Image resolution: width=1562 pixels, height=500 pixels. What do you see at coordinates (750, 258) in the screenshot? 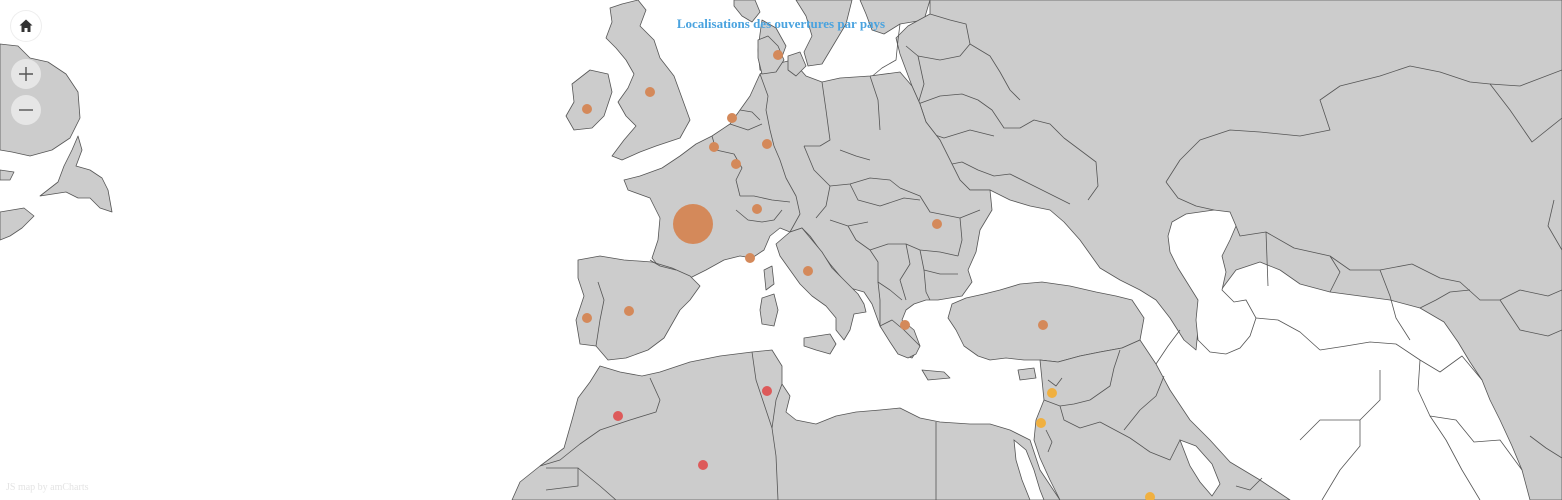
I see `marker-monaco` at bounding box center [750, 258].